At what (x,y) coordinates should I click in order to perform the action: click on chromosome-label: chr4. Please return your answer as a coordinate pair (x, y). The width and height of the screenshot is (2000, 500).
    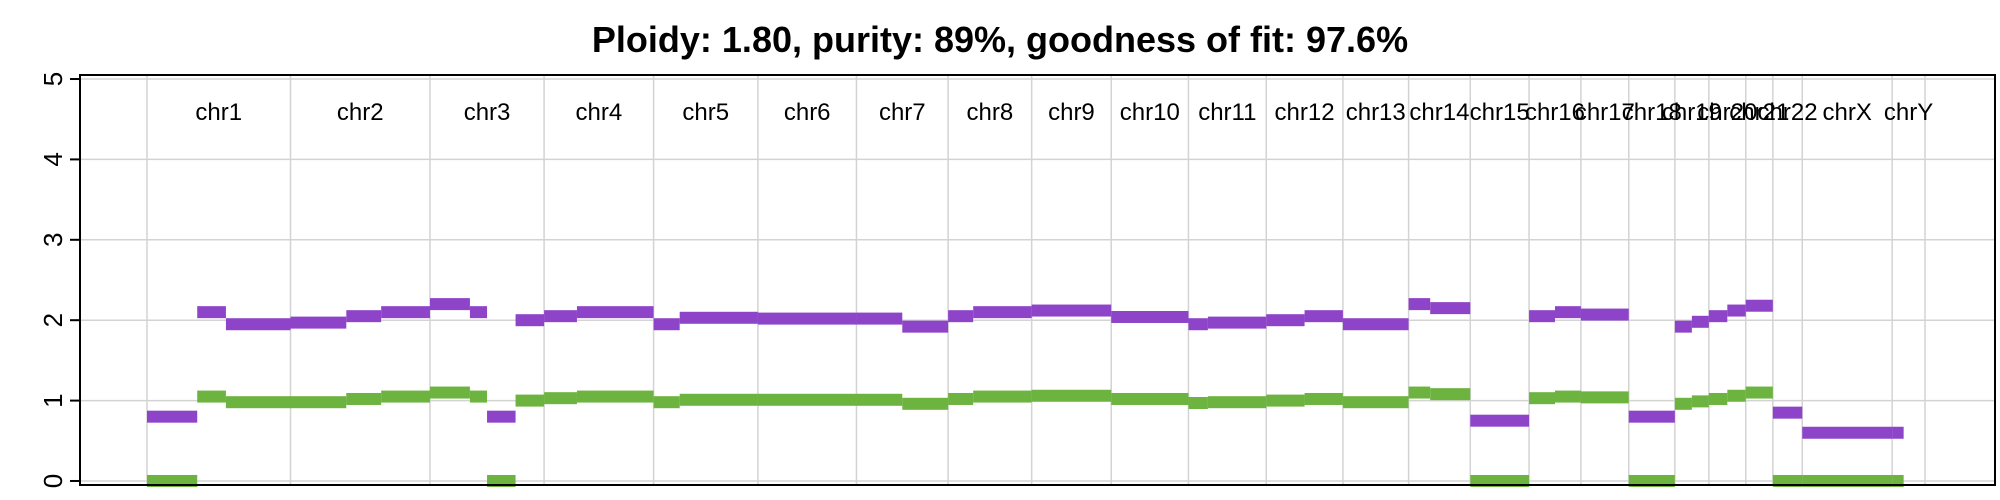
    Looking at the image, I should click on (599, 112).